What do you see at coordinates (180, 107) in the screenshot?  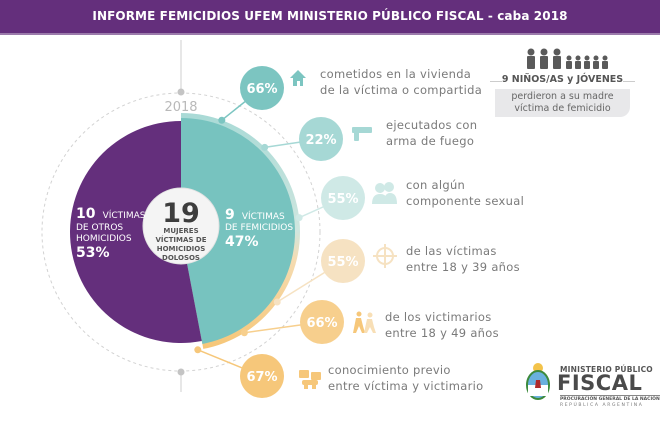 I see `year-label: 2018` at bounding box center [180, 107].